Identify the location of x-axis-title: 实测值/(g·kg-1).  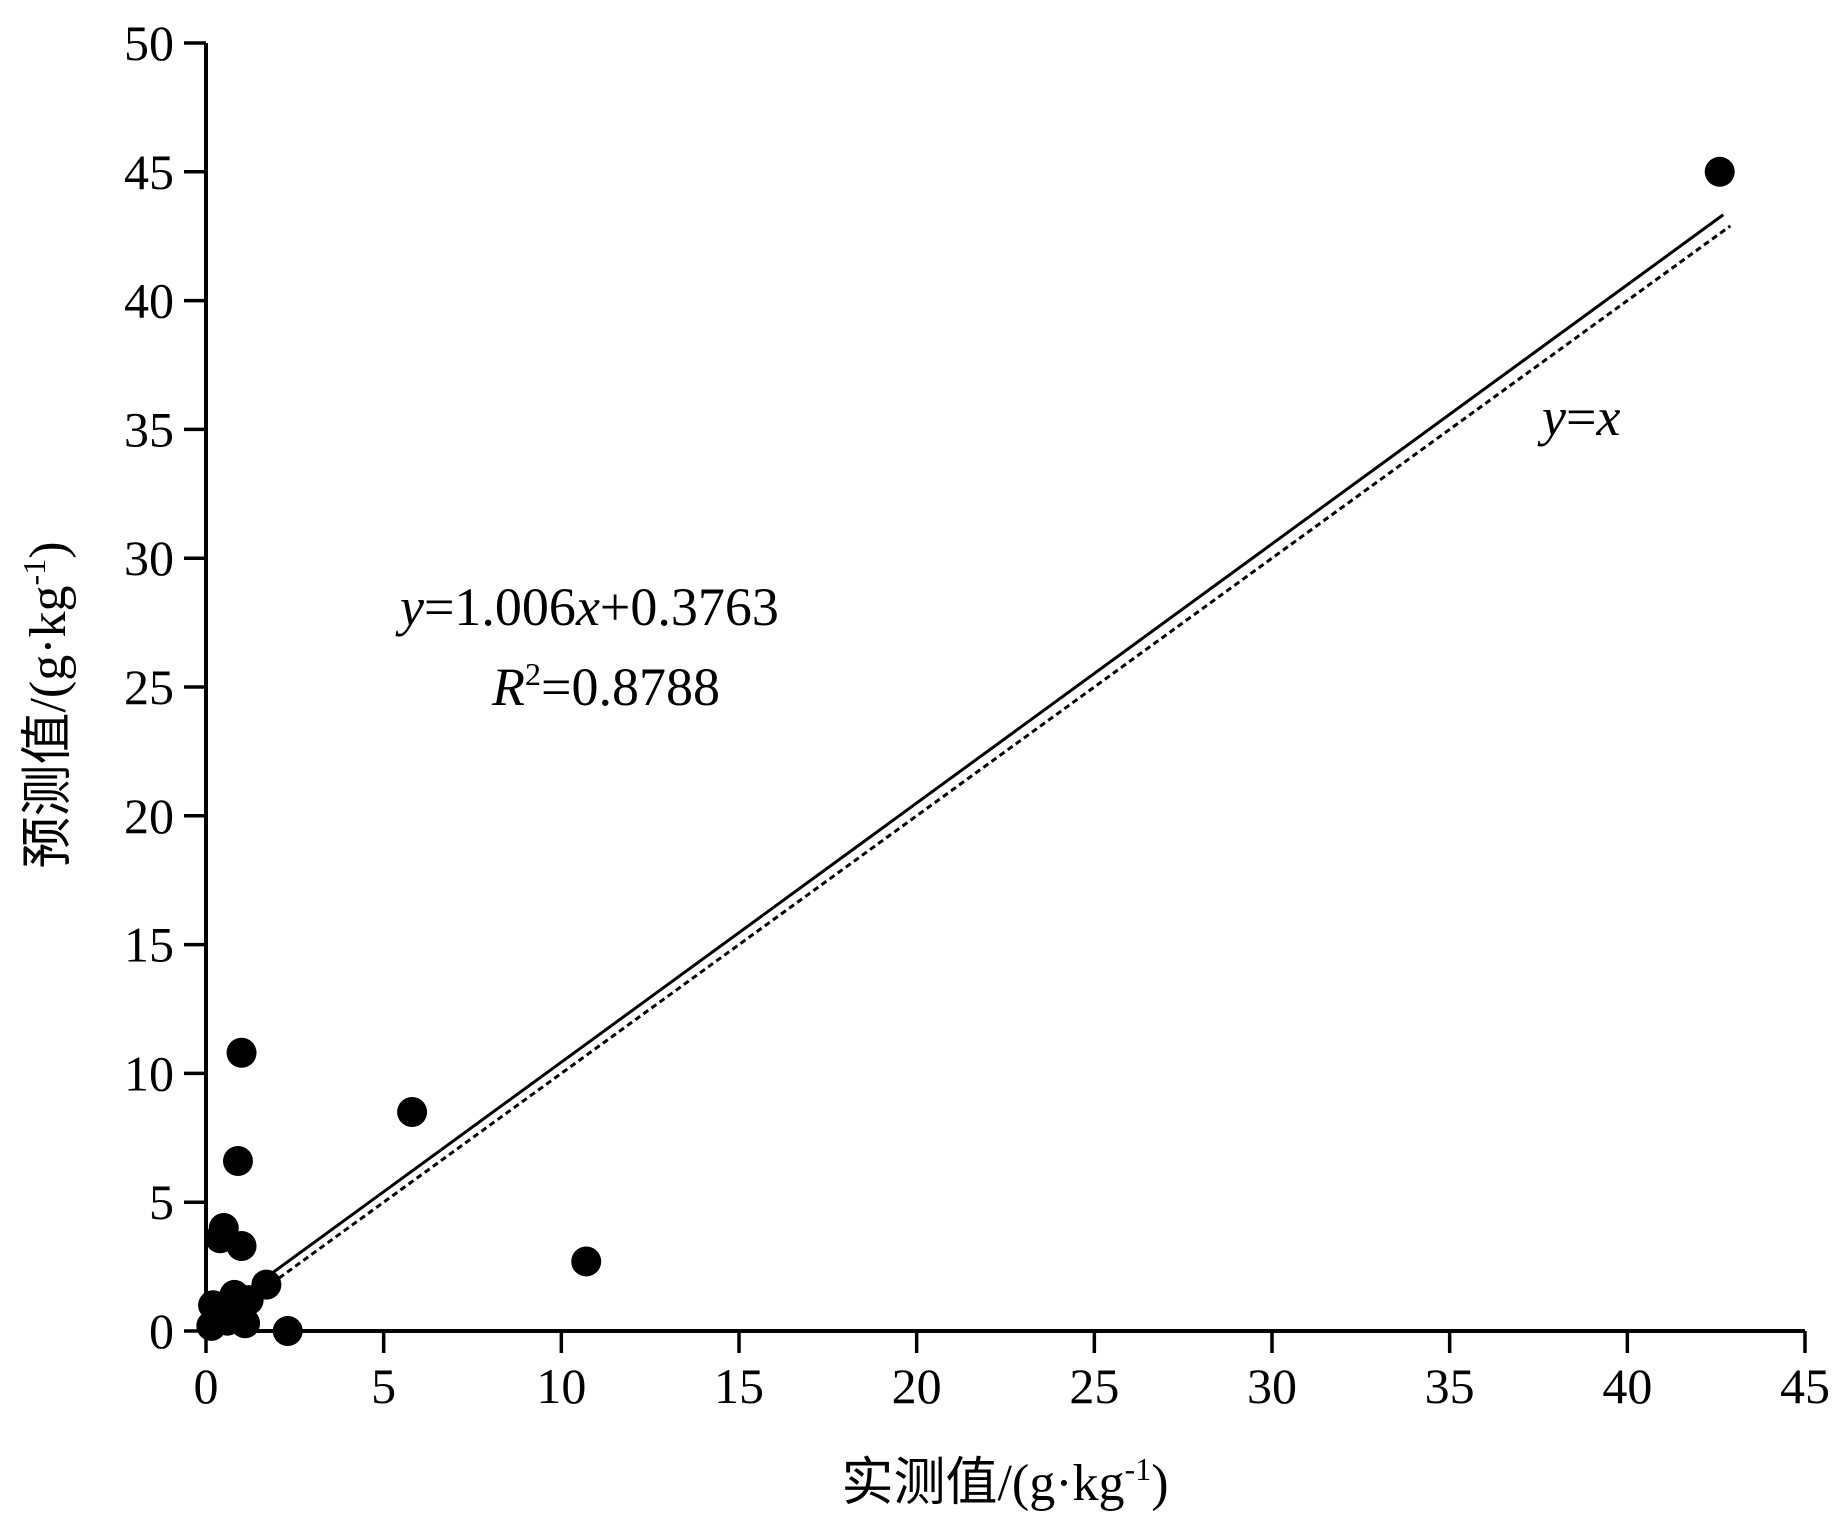
(1004, 1481).